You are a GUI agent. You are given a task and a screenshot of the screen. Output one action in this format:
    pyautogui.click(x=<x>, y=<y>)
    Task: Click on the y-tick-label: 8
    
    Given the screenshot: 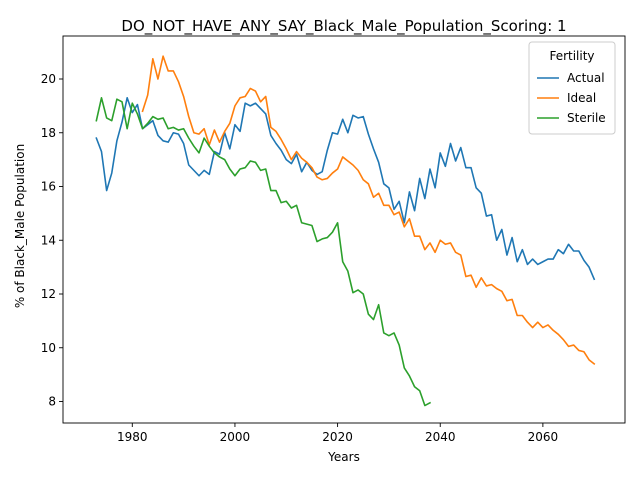 What is the action you would take?
    pyautogui.click(x=52, y=402)
    